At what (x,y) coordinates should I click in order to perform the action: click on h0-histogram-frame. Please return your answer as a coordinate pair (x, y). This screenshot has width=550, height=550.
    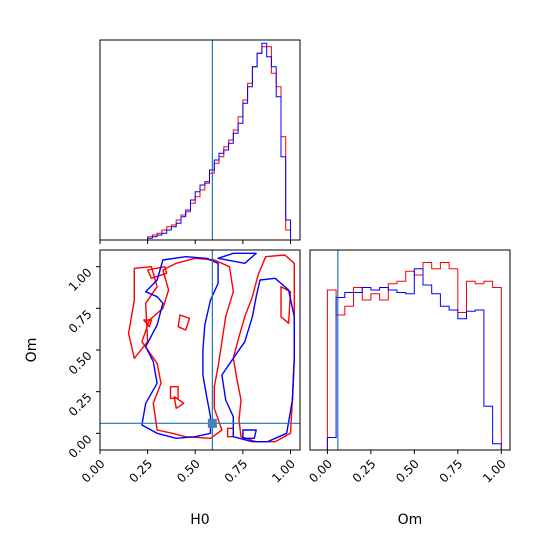
    Looking at the image, I should click on (200, 140).